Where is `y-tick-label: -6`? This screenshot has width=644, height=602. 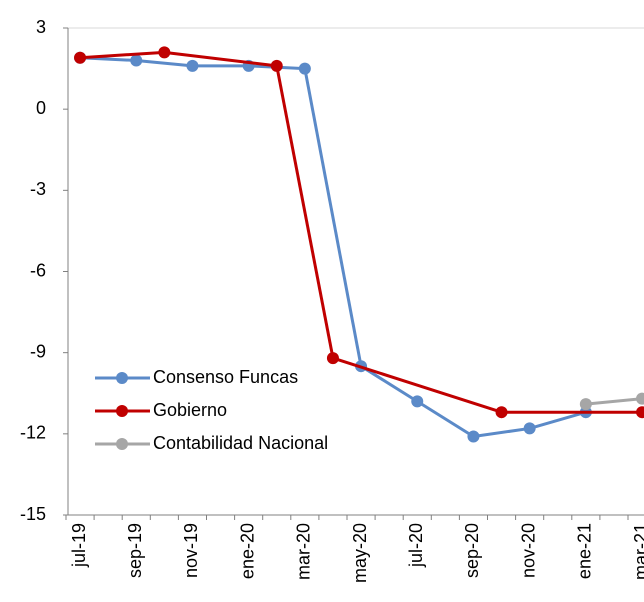
y-tick-label: -6 is located at coordinates (38, 270).